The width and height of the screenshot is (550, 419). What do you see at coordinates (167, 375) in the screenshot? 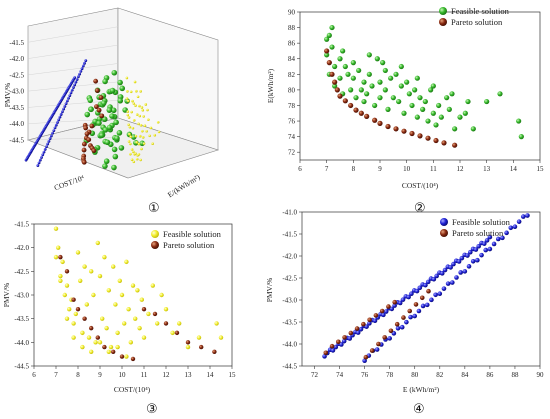
I see `x-tick-label: 12` at bounding box center [167, 375].